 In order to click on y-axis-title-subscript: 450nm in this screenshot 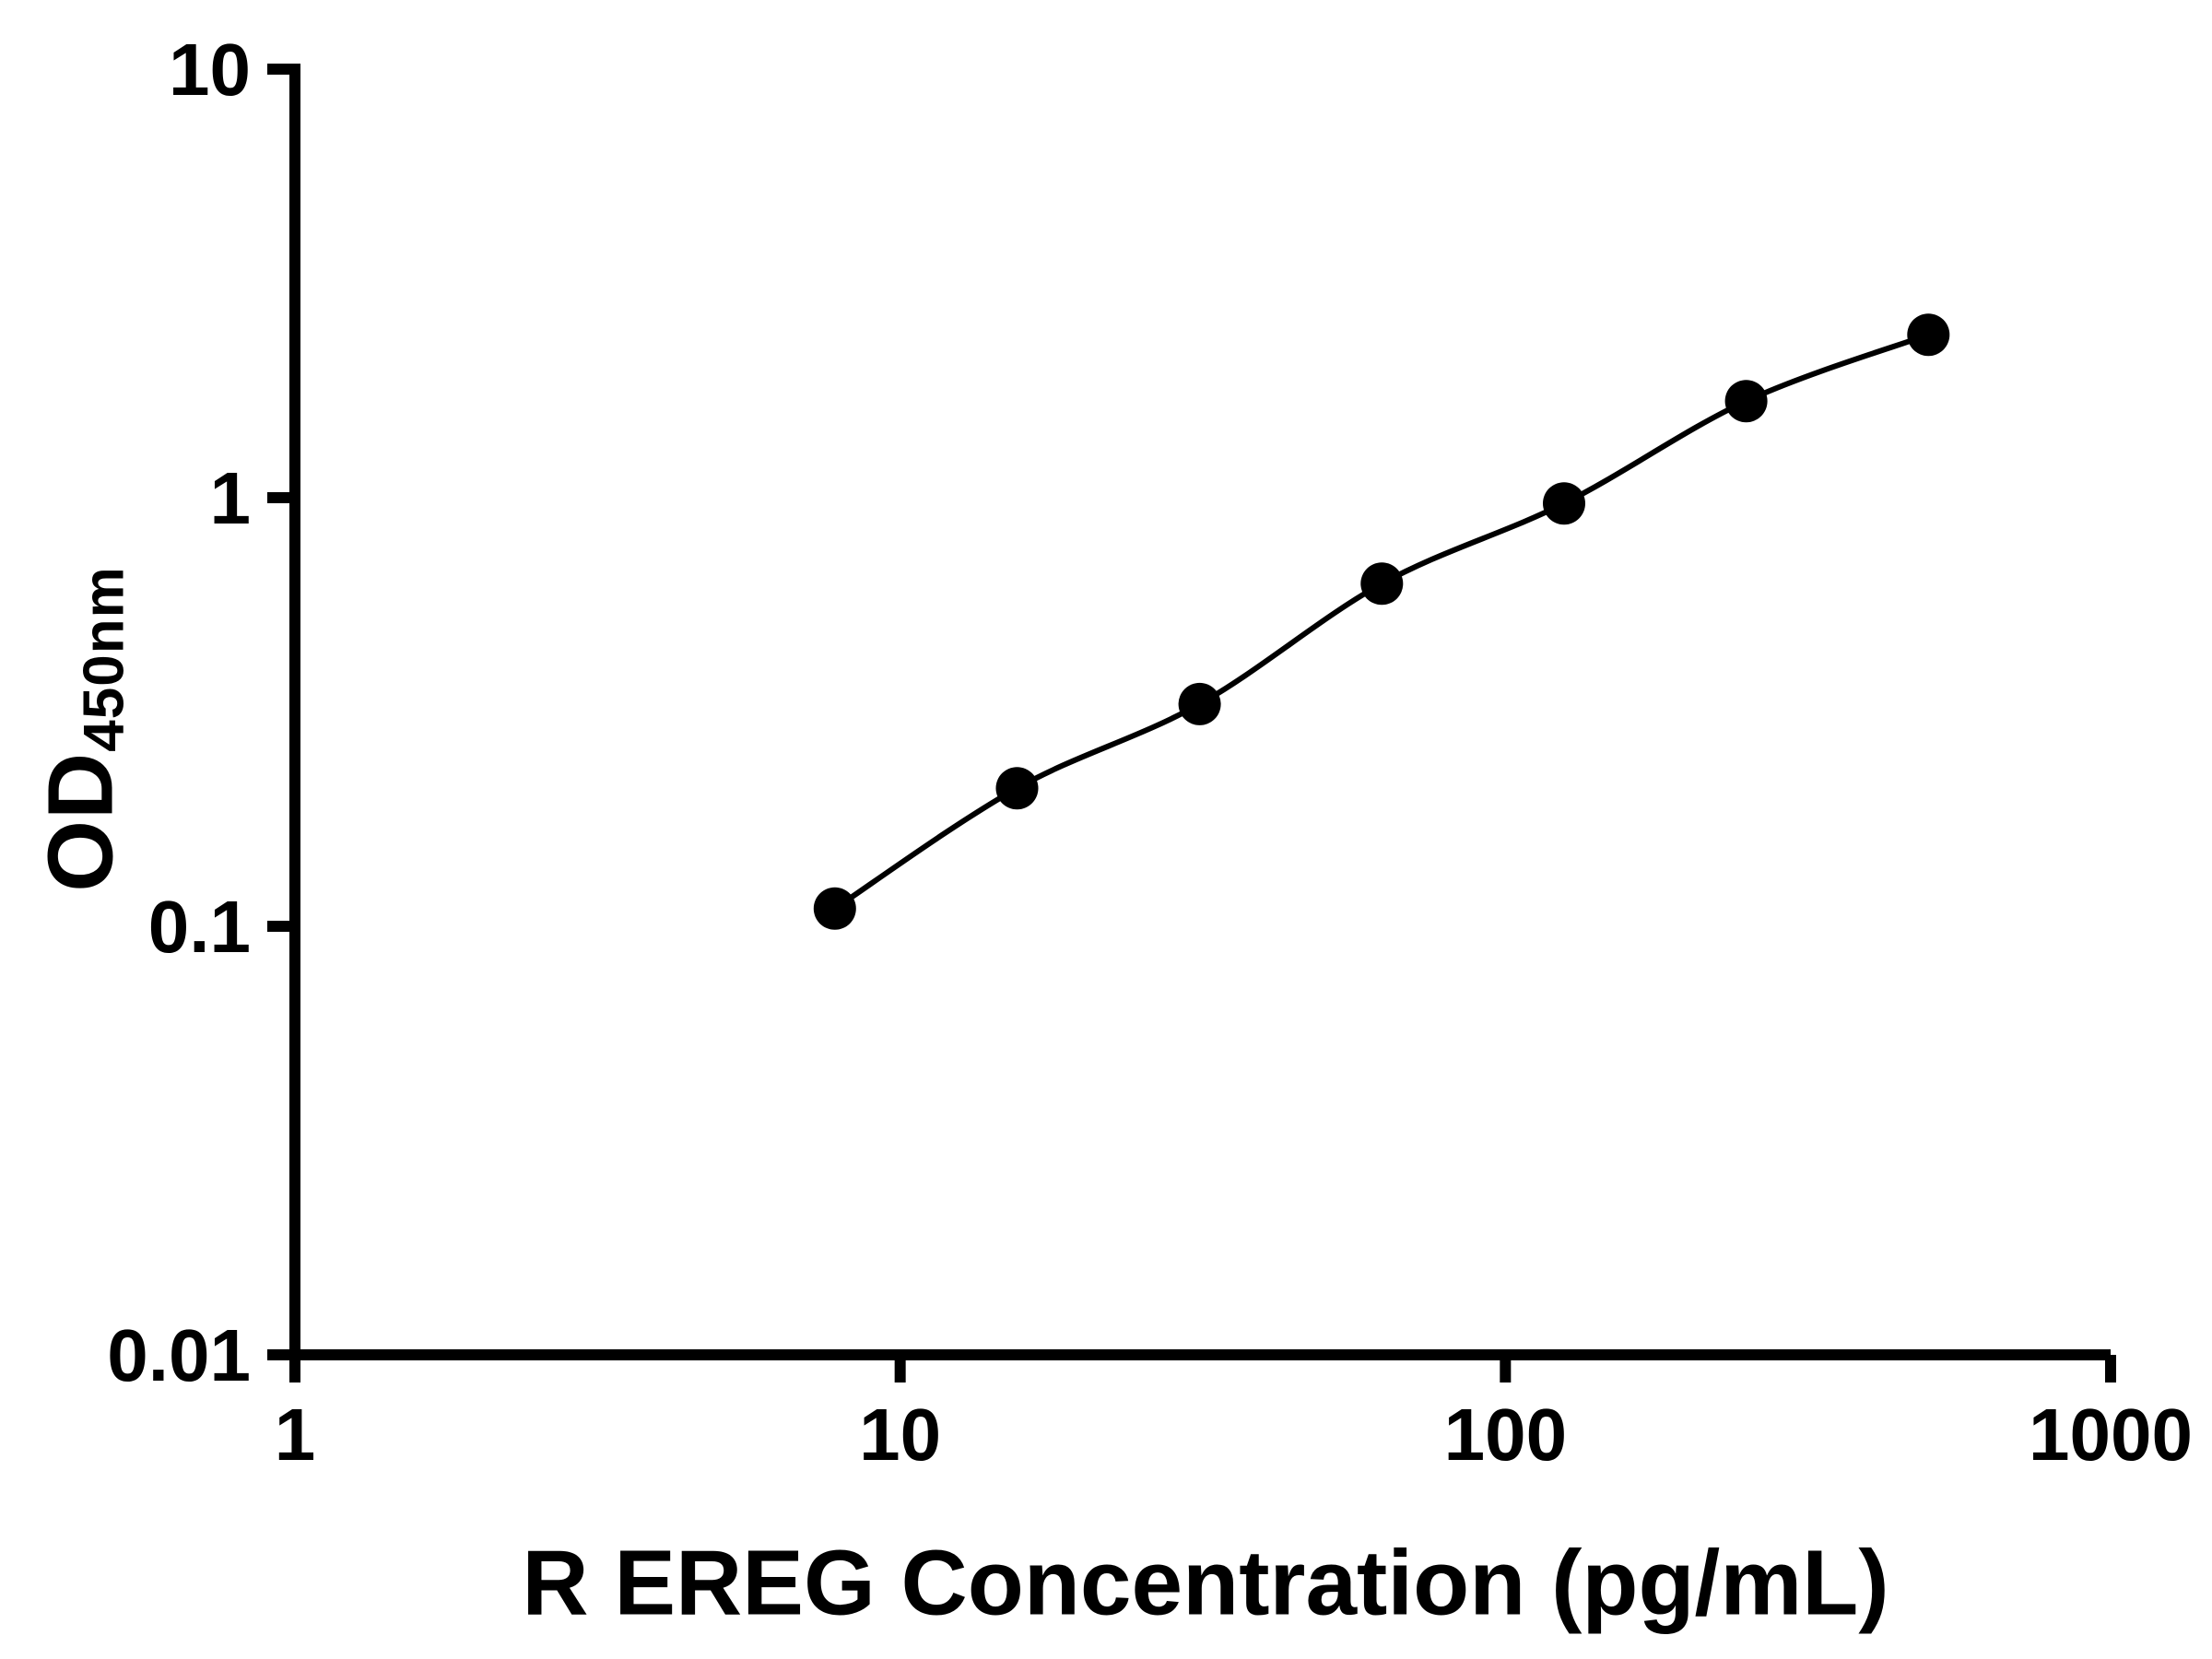, I will do `click(104, 659)`.